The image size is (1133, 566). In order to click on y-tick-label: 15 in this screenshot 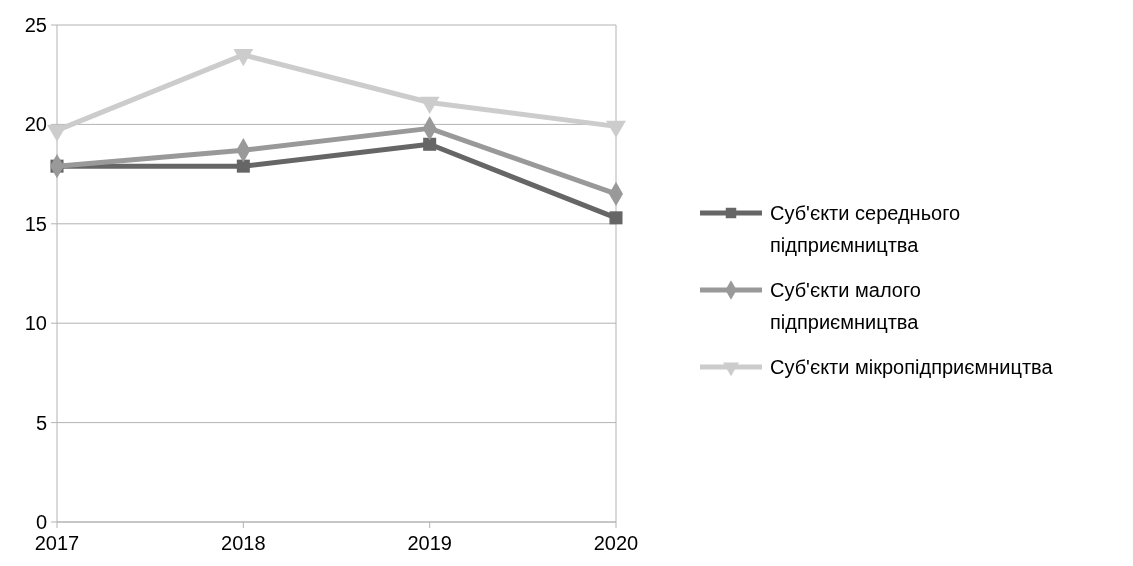, I will do `click(35, 223)`.